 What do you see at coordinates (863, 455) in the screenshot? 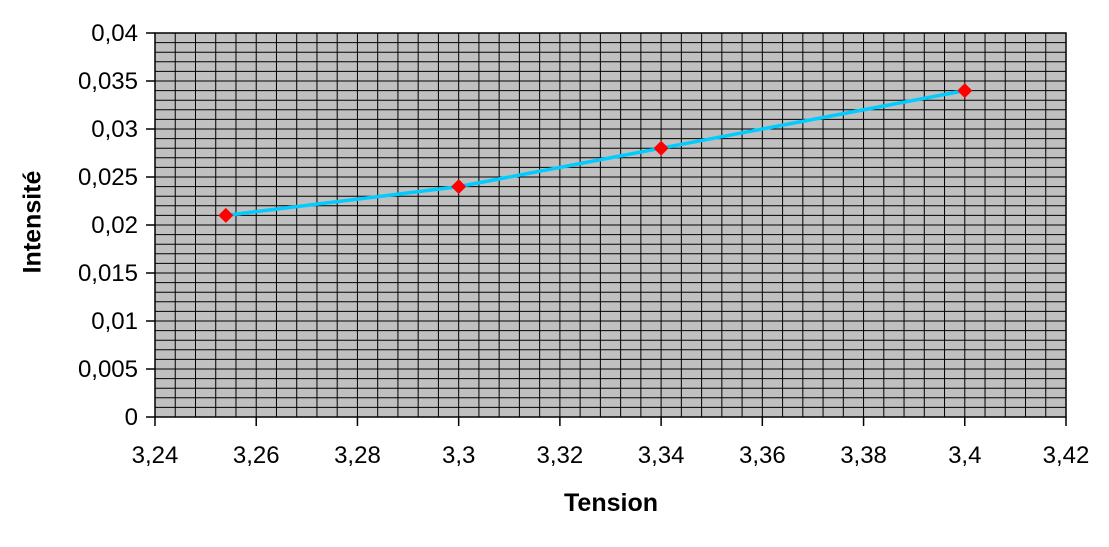
I see `x-tick-label: 3,38` at bounding box center [863, 455].